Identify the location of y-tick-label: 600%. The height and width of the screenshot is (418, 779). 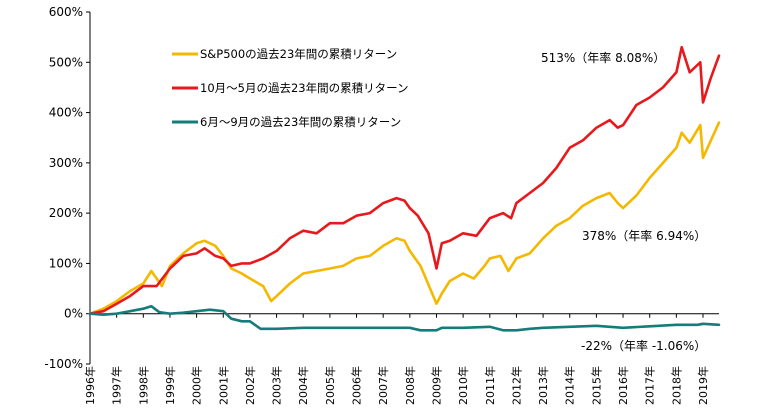
(66, 12).